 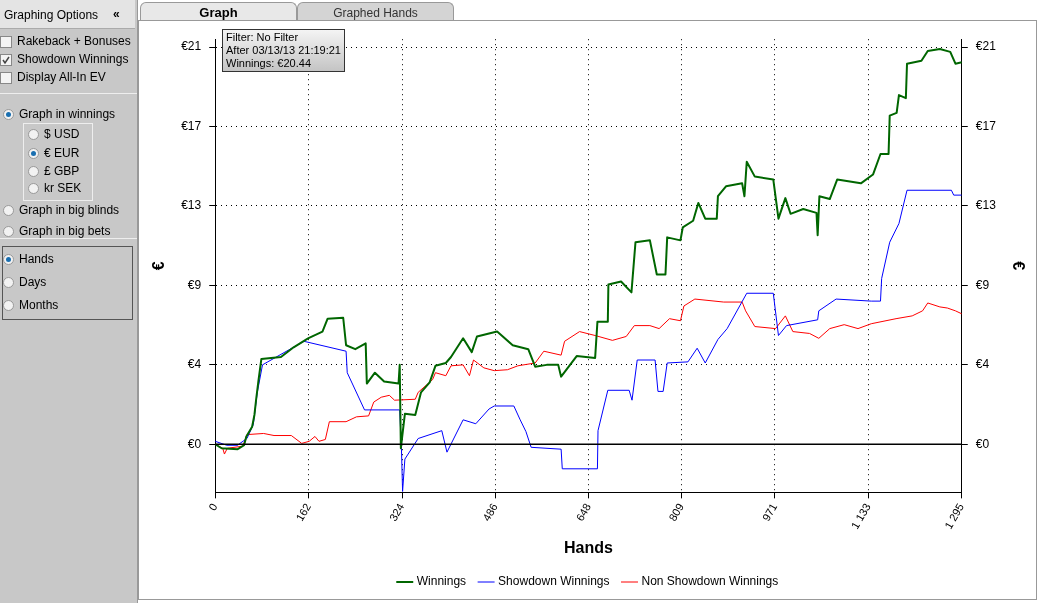 I want to click on text: kr SEK, so click(x=63, y=188).